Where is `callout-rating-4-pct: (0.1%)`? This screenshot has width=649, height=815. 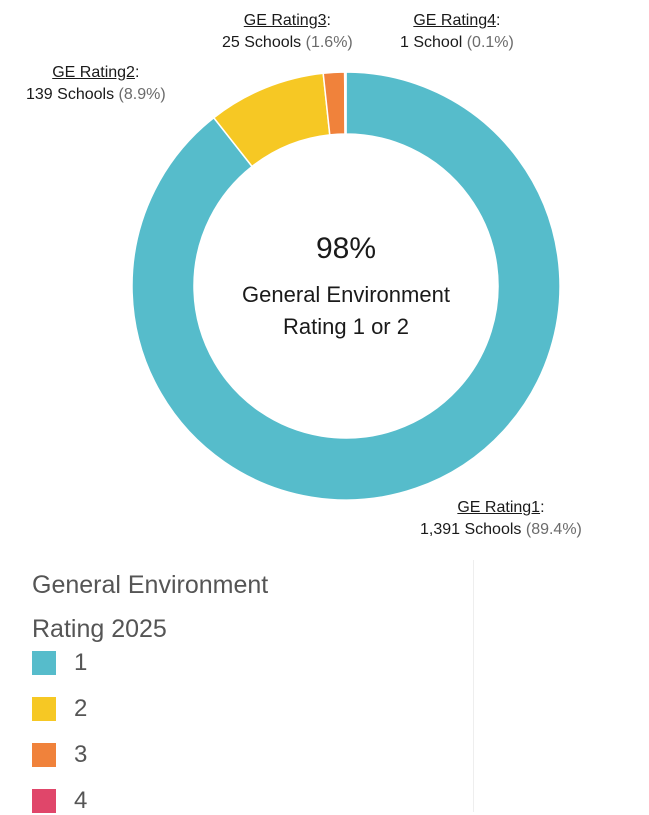 callout-rating-4-pct: (0.1%) is located at coordinates (490, 42).